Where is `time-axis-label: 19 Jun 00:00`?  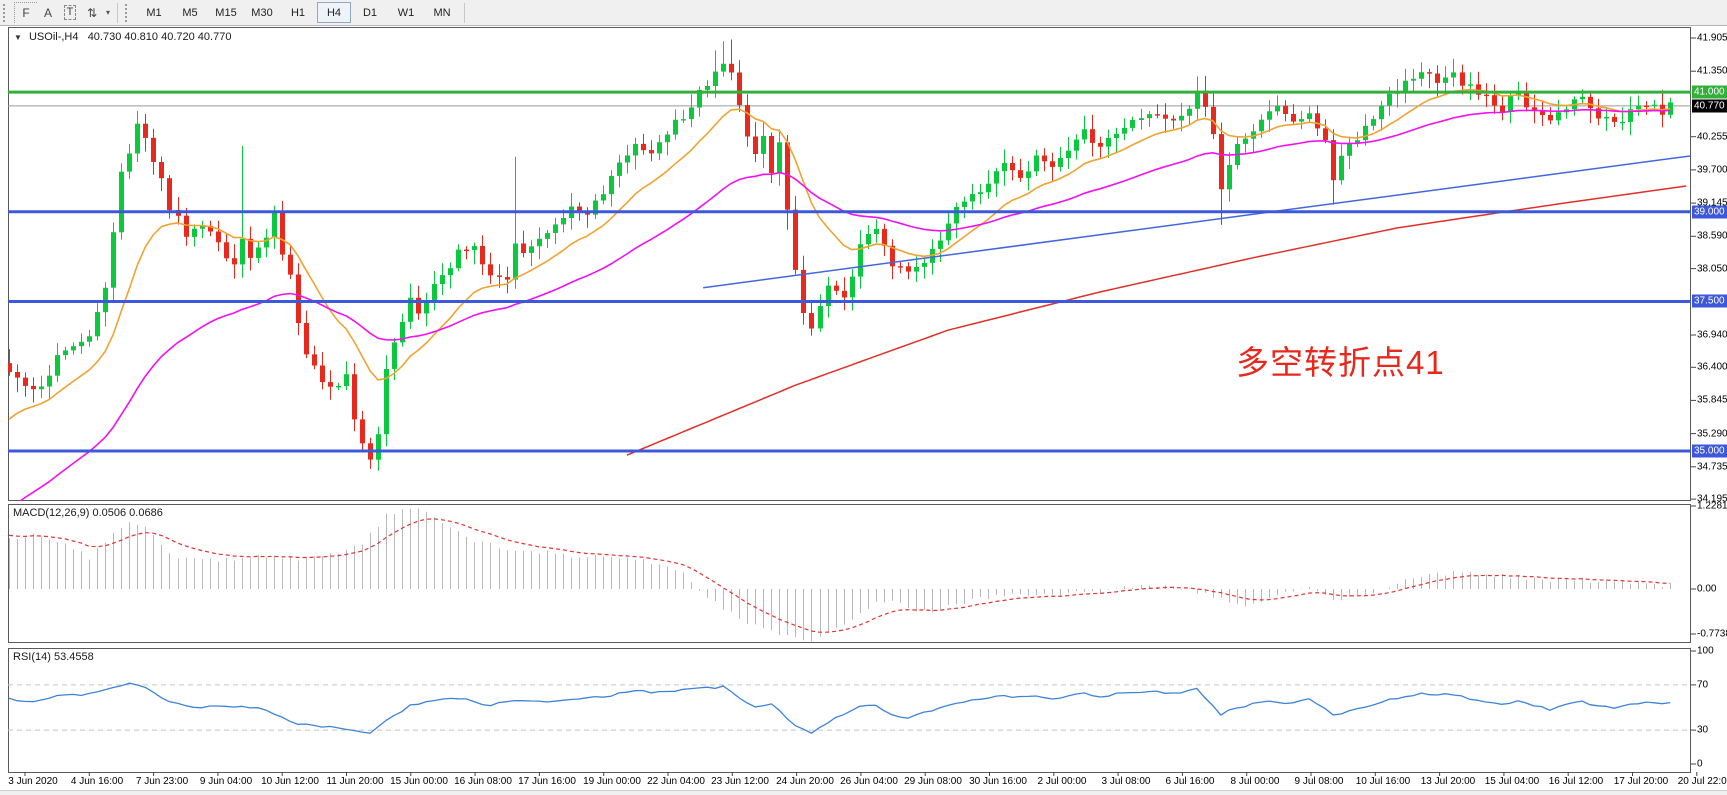
time-axis-label: 19 Jun 00:00 is located at coordinates (612, 781).